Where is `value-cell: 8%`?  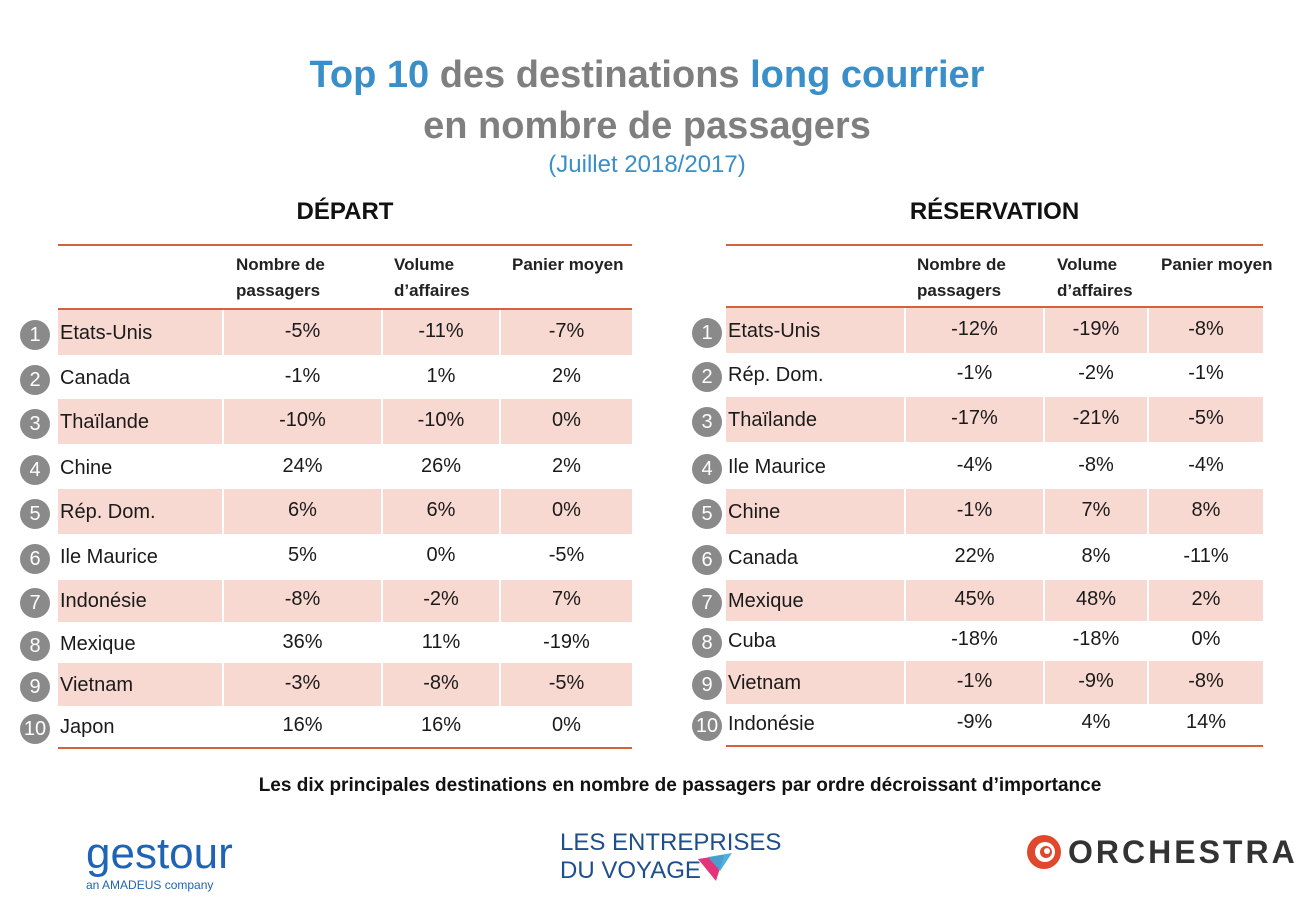 value-cell: 8% is located at coordinates (1096, 555).